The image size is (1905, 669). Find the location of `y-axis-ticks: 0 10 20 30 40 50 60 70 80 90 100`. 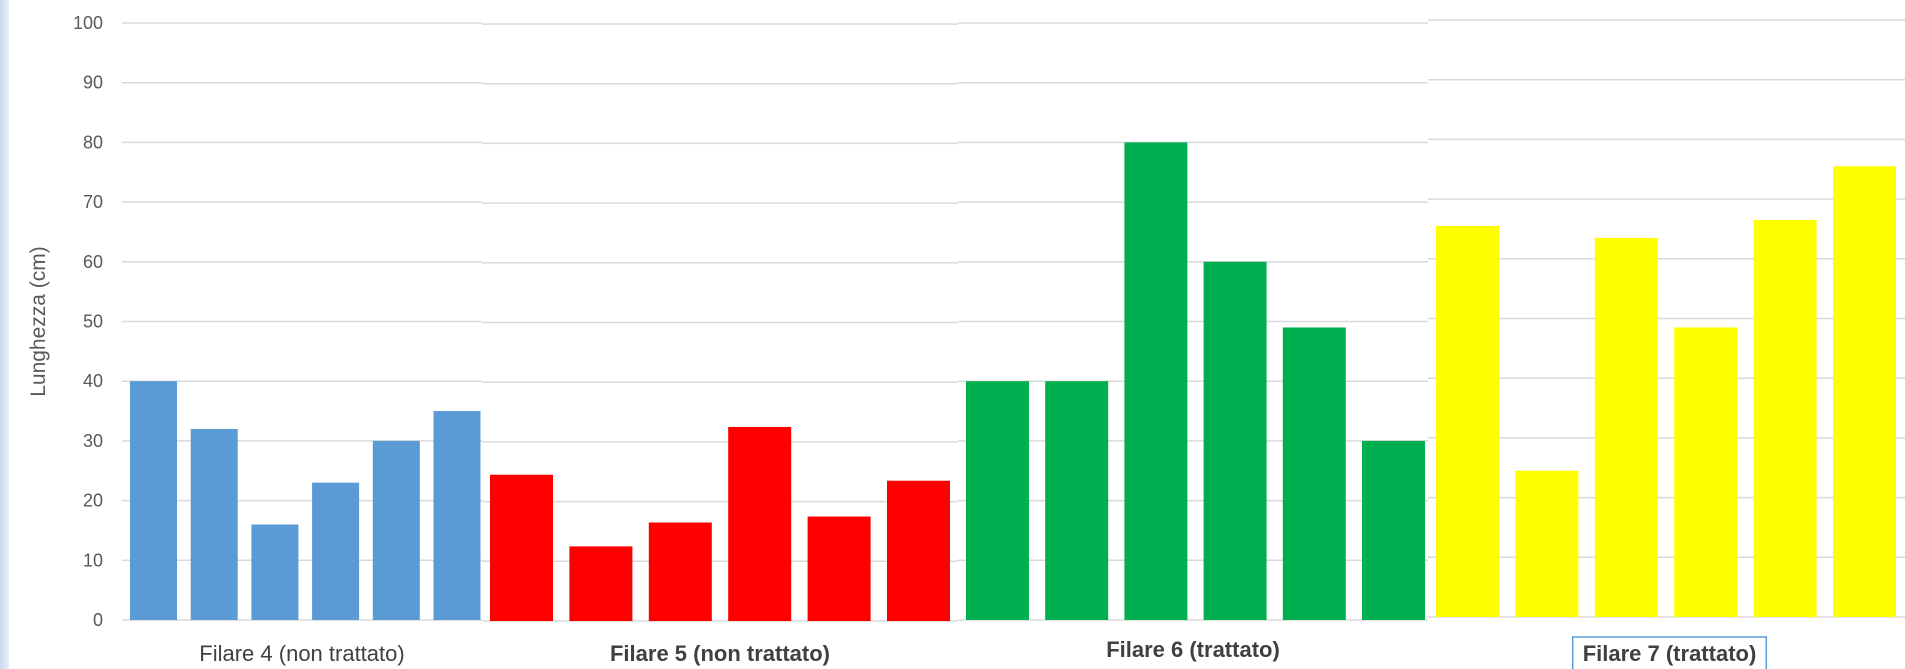

y-axis-ticks: 0 10 20 30 40 50 60 70 80 90 100 is located at coordinates (88, 321).